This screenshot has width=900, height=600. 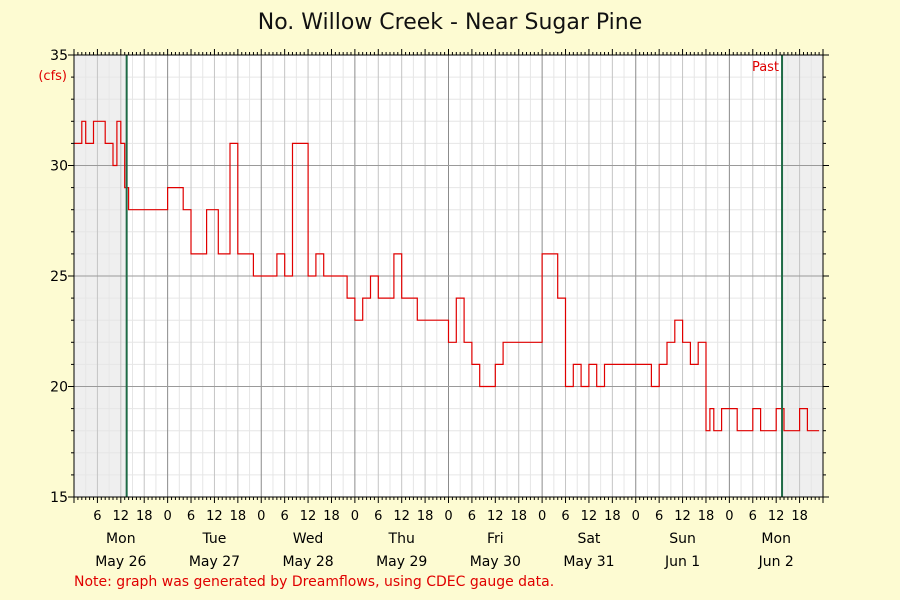 I want to click on x-date-label: Jun 1, so click(x=682, y=562).